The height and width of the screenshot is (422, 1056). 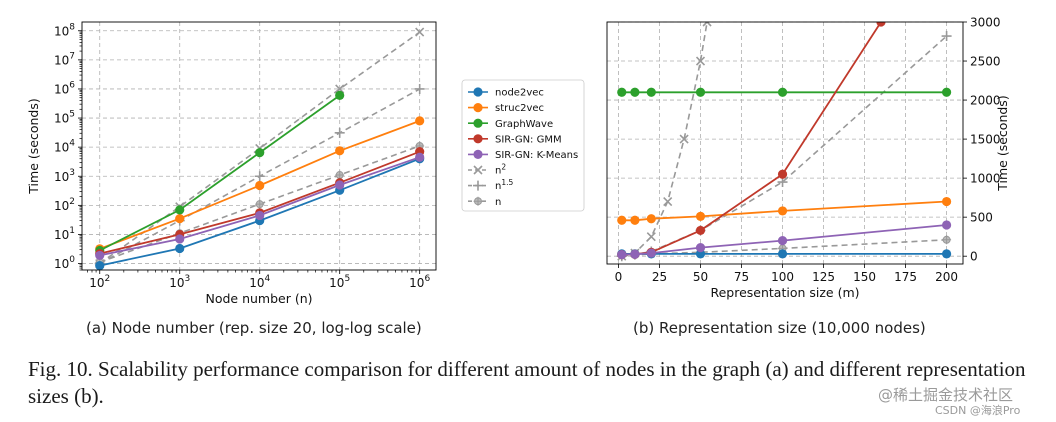 I want to click on x-tick-label: 150, so click(x=864, y=277).